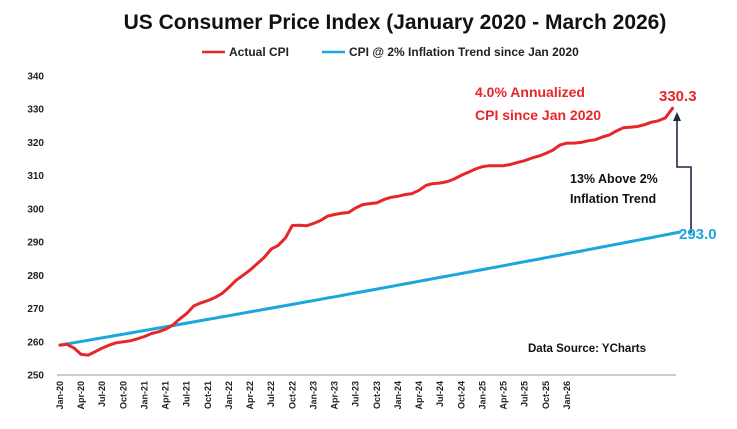 The width and height of the screenshot is (737, 429). What do you see at coordinates (530, 92) in the screenshot?
I see `annualized-note-line1: 4.0% Annualized` at bounding box center [530, 92].